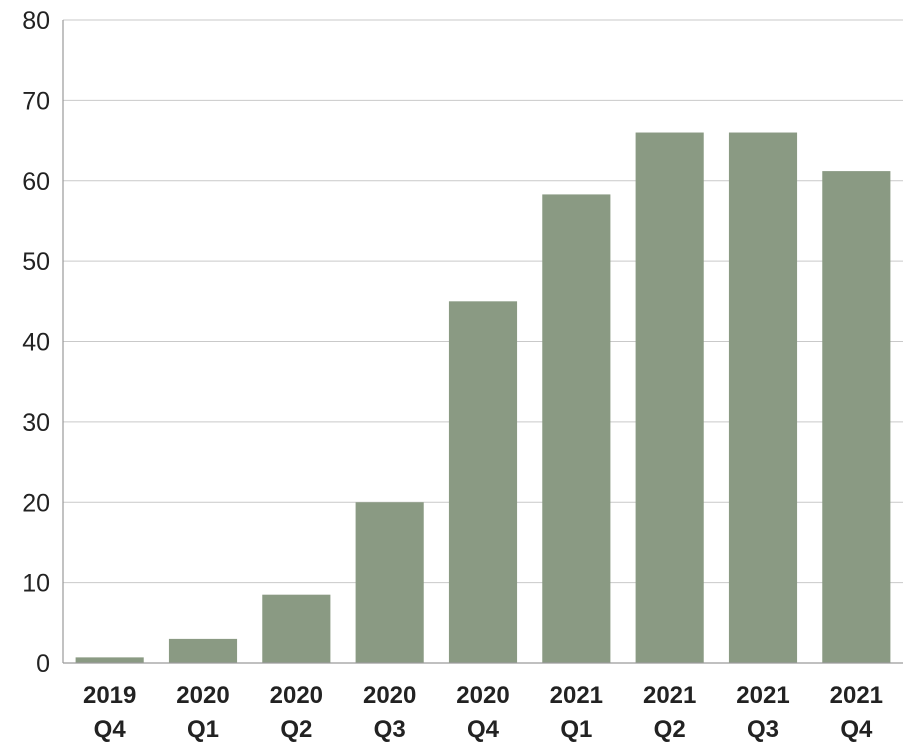 This screenshot has height=748, width=920. I want to click on bar-2021-q1, so click(576, 428).